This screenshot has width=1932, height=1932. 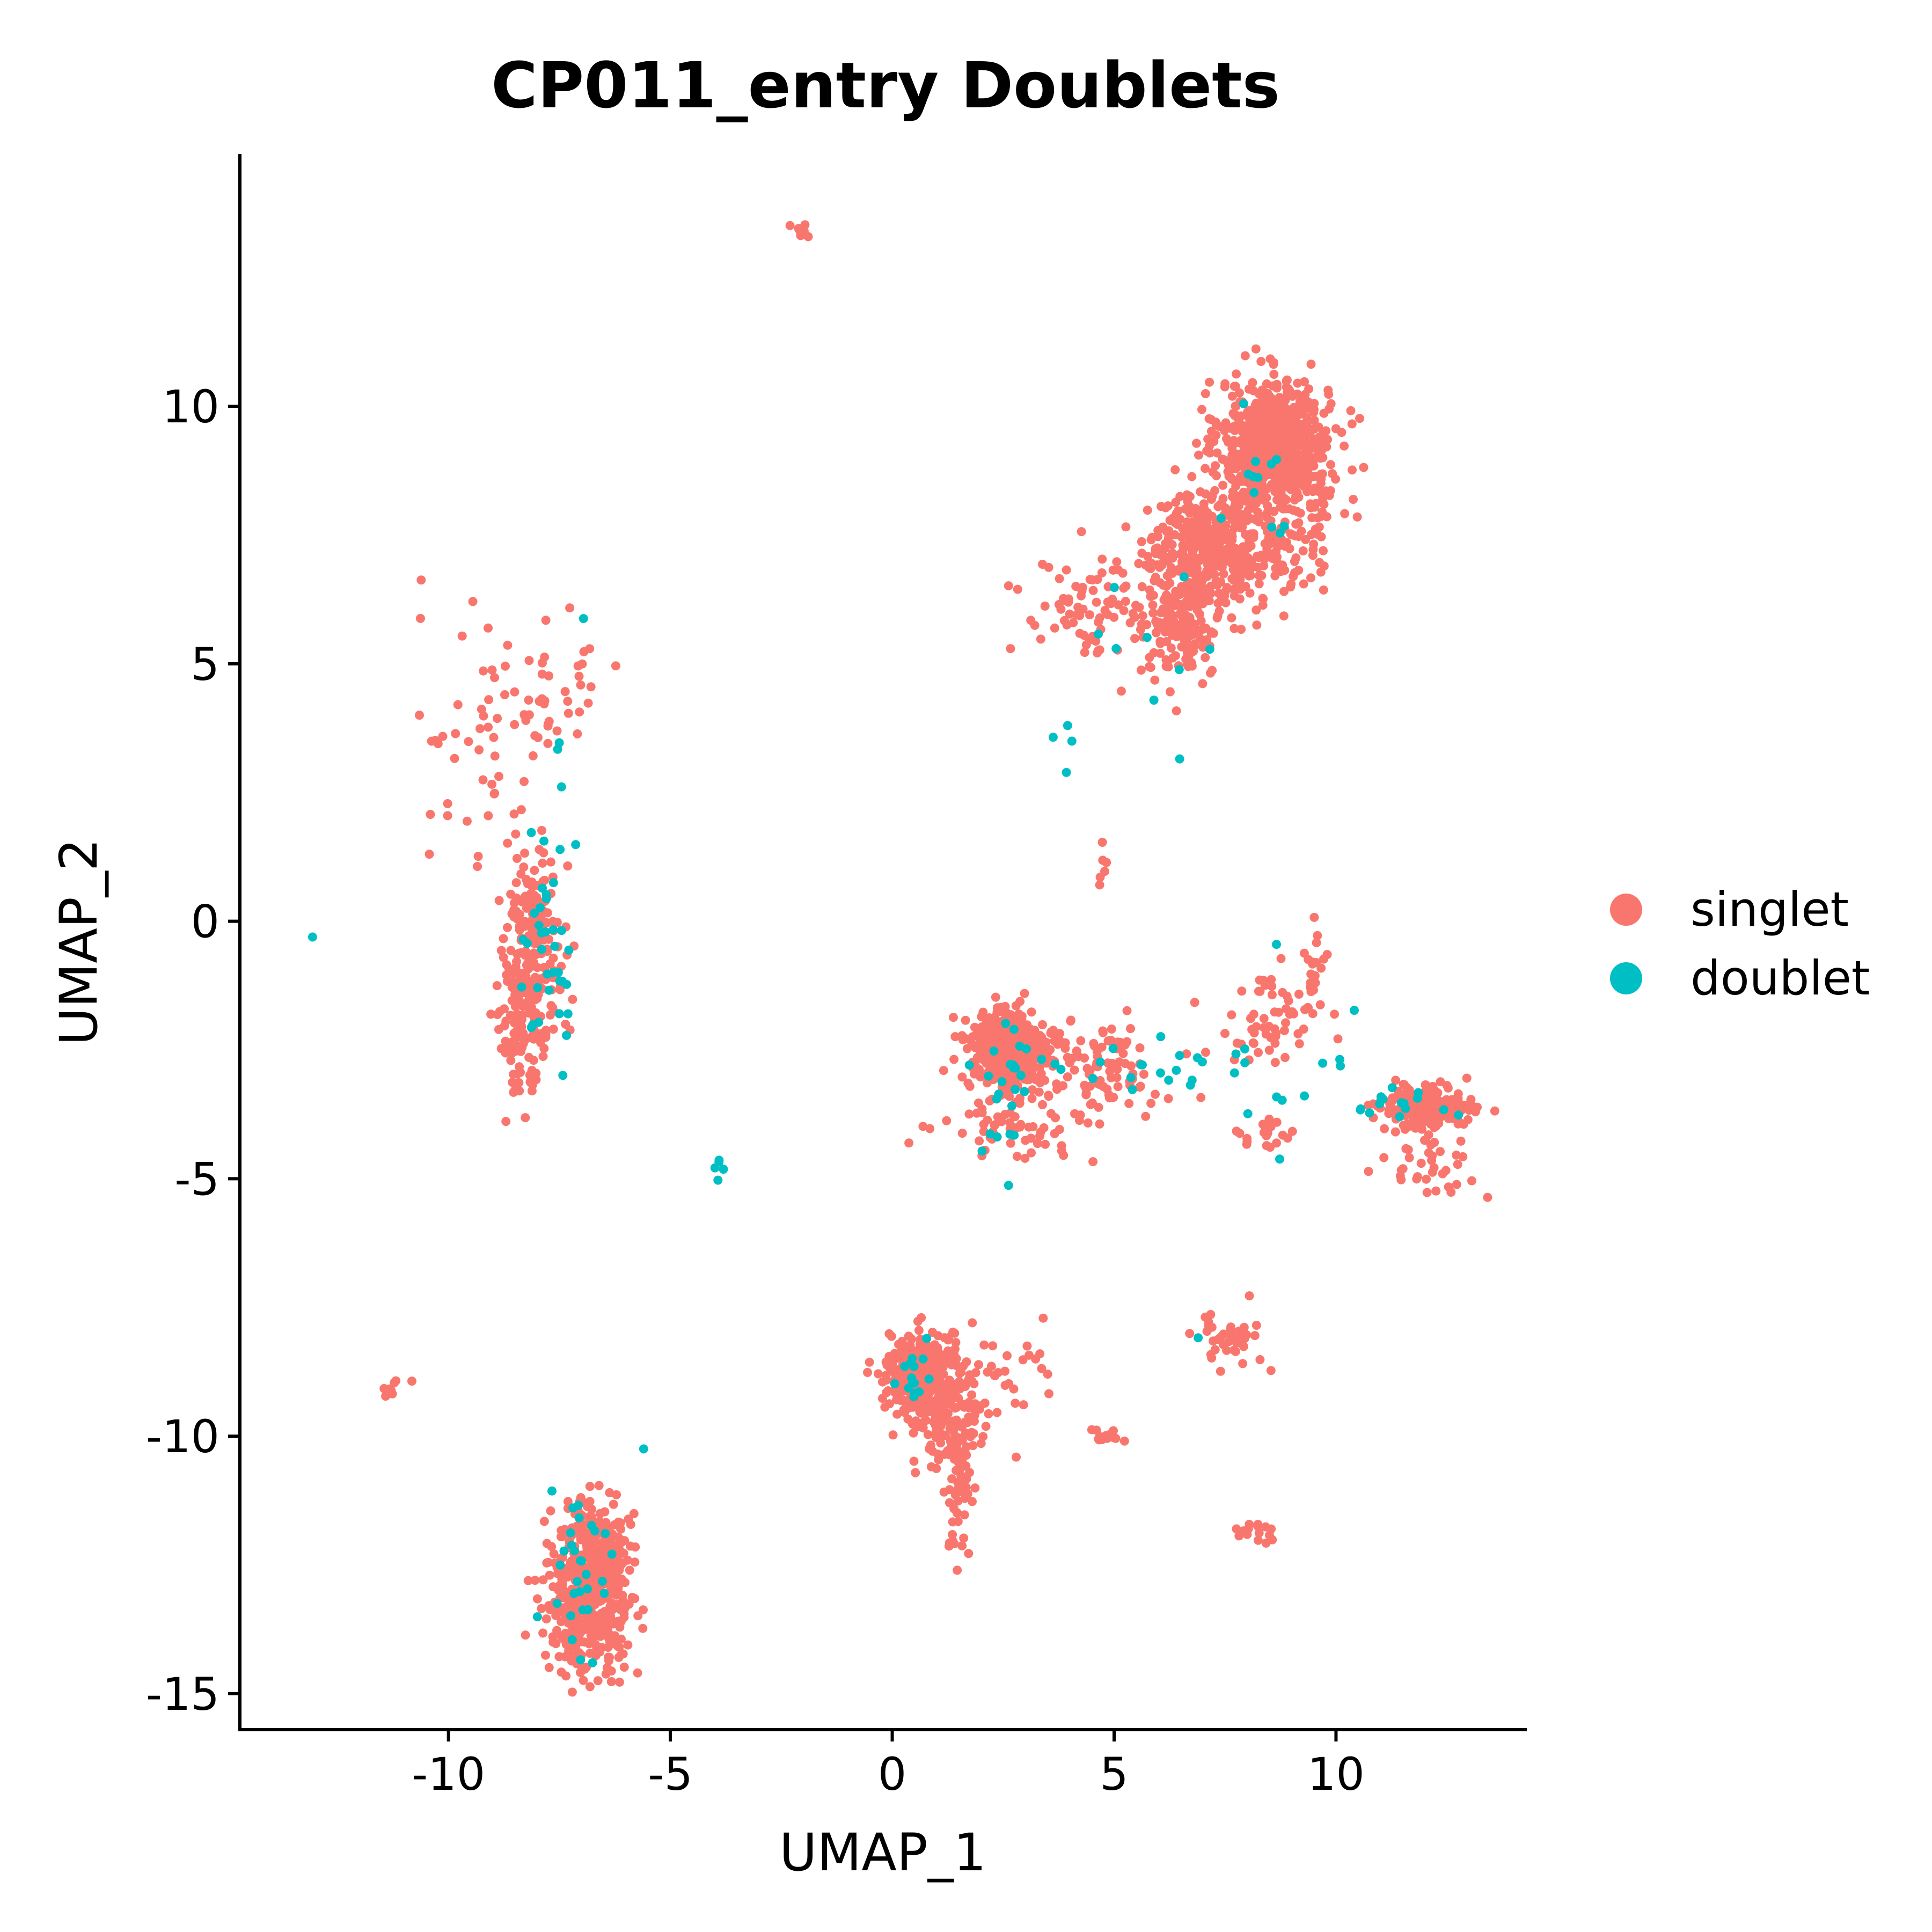 I want to click on y-tick-label: -5, so click(x=196, y=1179).